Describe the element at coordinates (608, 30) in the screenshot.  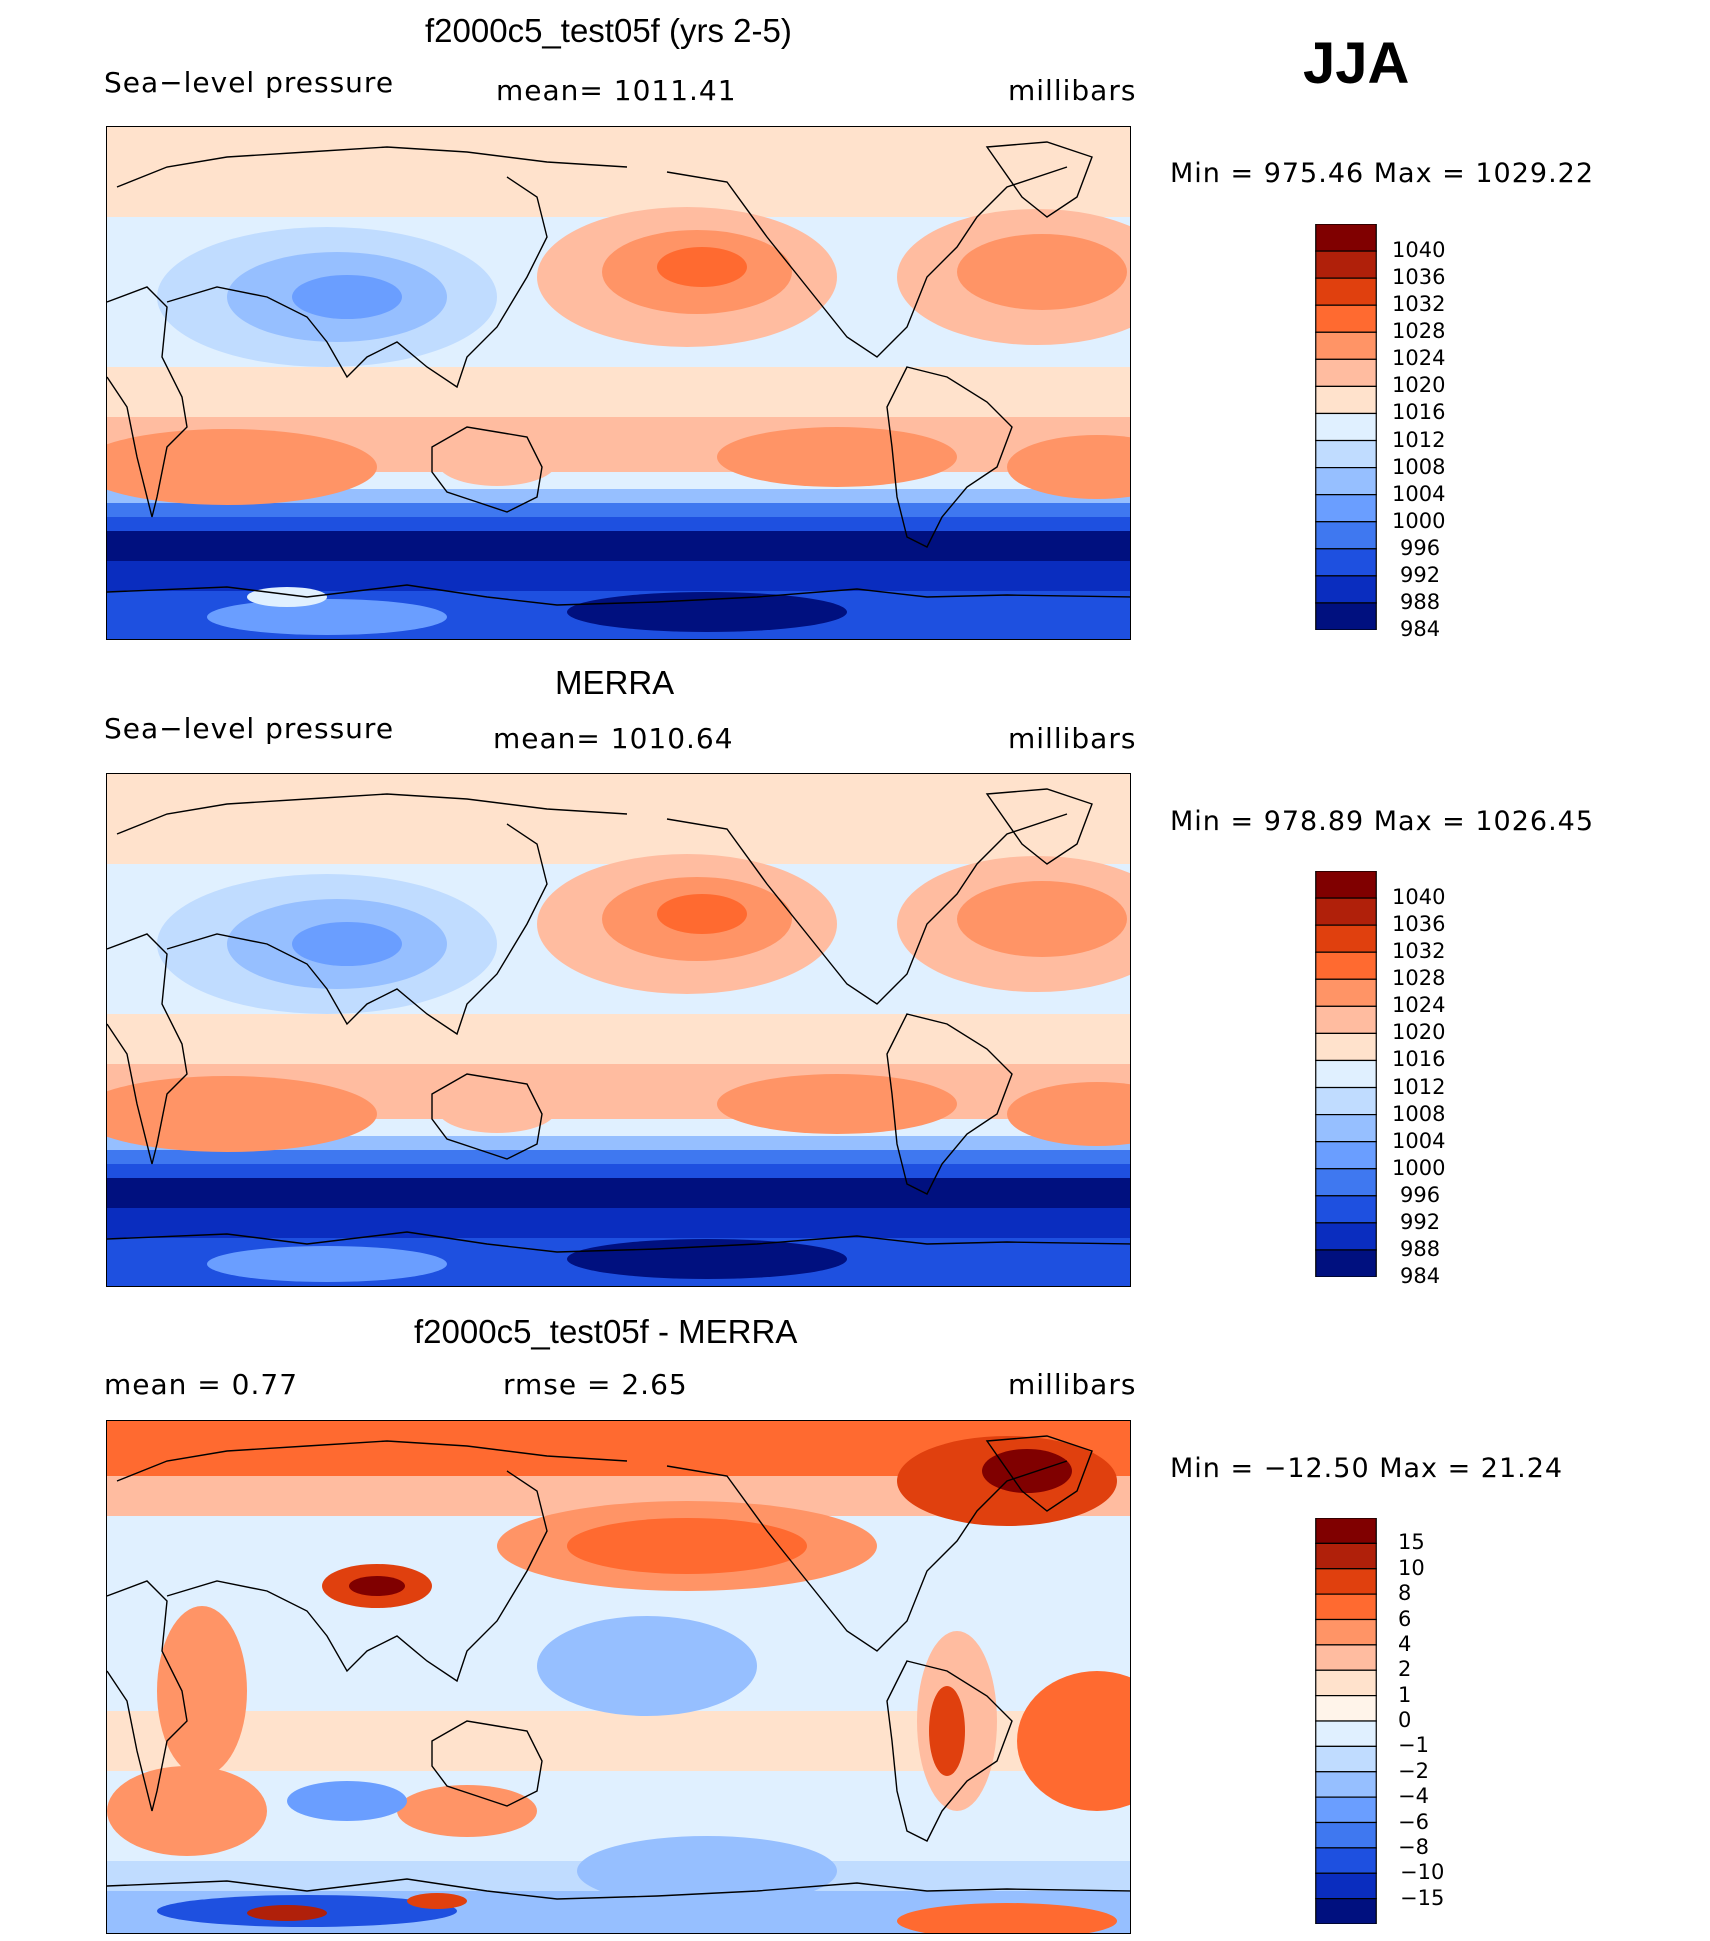
I see `panel-1-title: f2000c5_test05f (yrs 2-5)` at that location.